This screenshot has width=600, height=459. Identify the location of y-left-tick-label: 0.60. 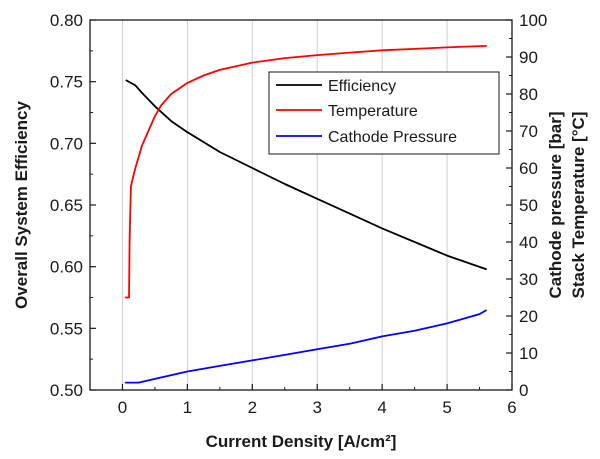
(66, 267).